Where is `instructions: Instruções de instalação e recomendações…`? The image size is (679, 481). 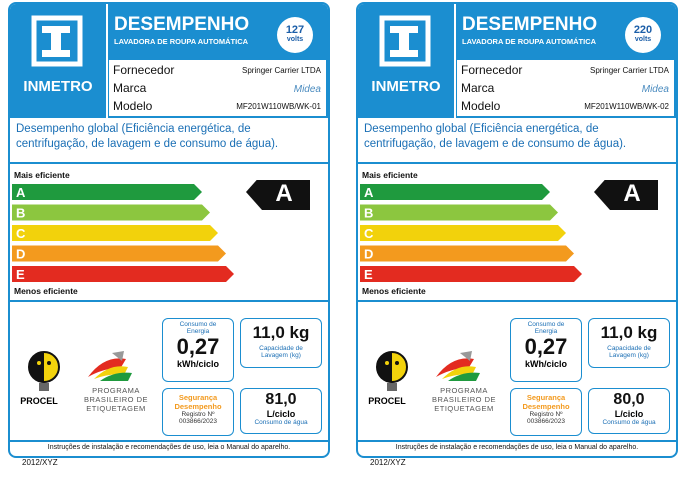 instructions: Instruções de instalação e recomendações… is located at coordinates (169, 447).